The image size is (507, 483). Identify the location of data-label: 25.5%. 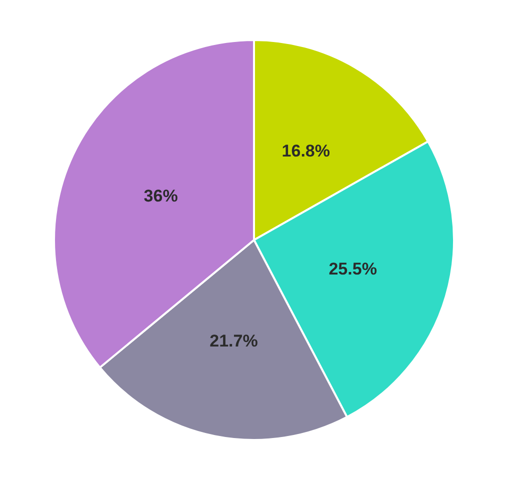
(352, 269).